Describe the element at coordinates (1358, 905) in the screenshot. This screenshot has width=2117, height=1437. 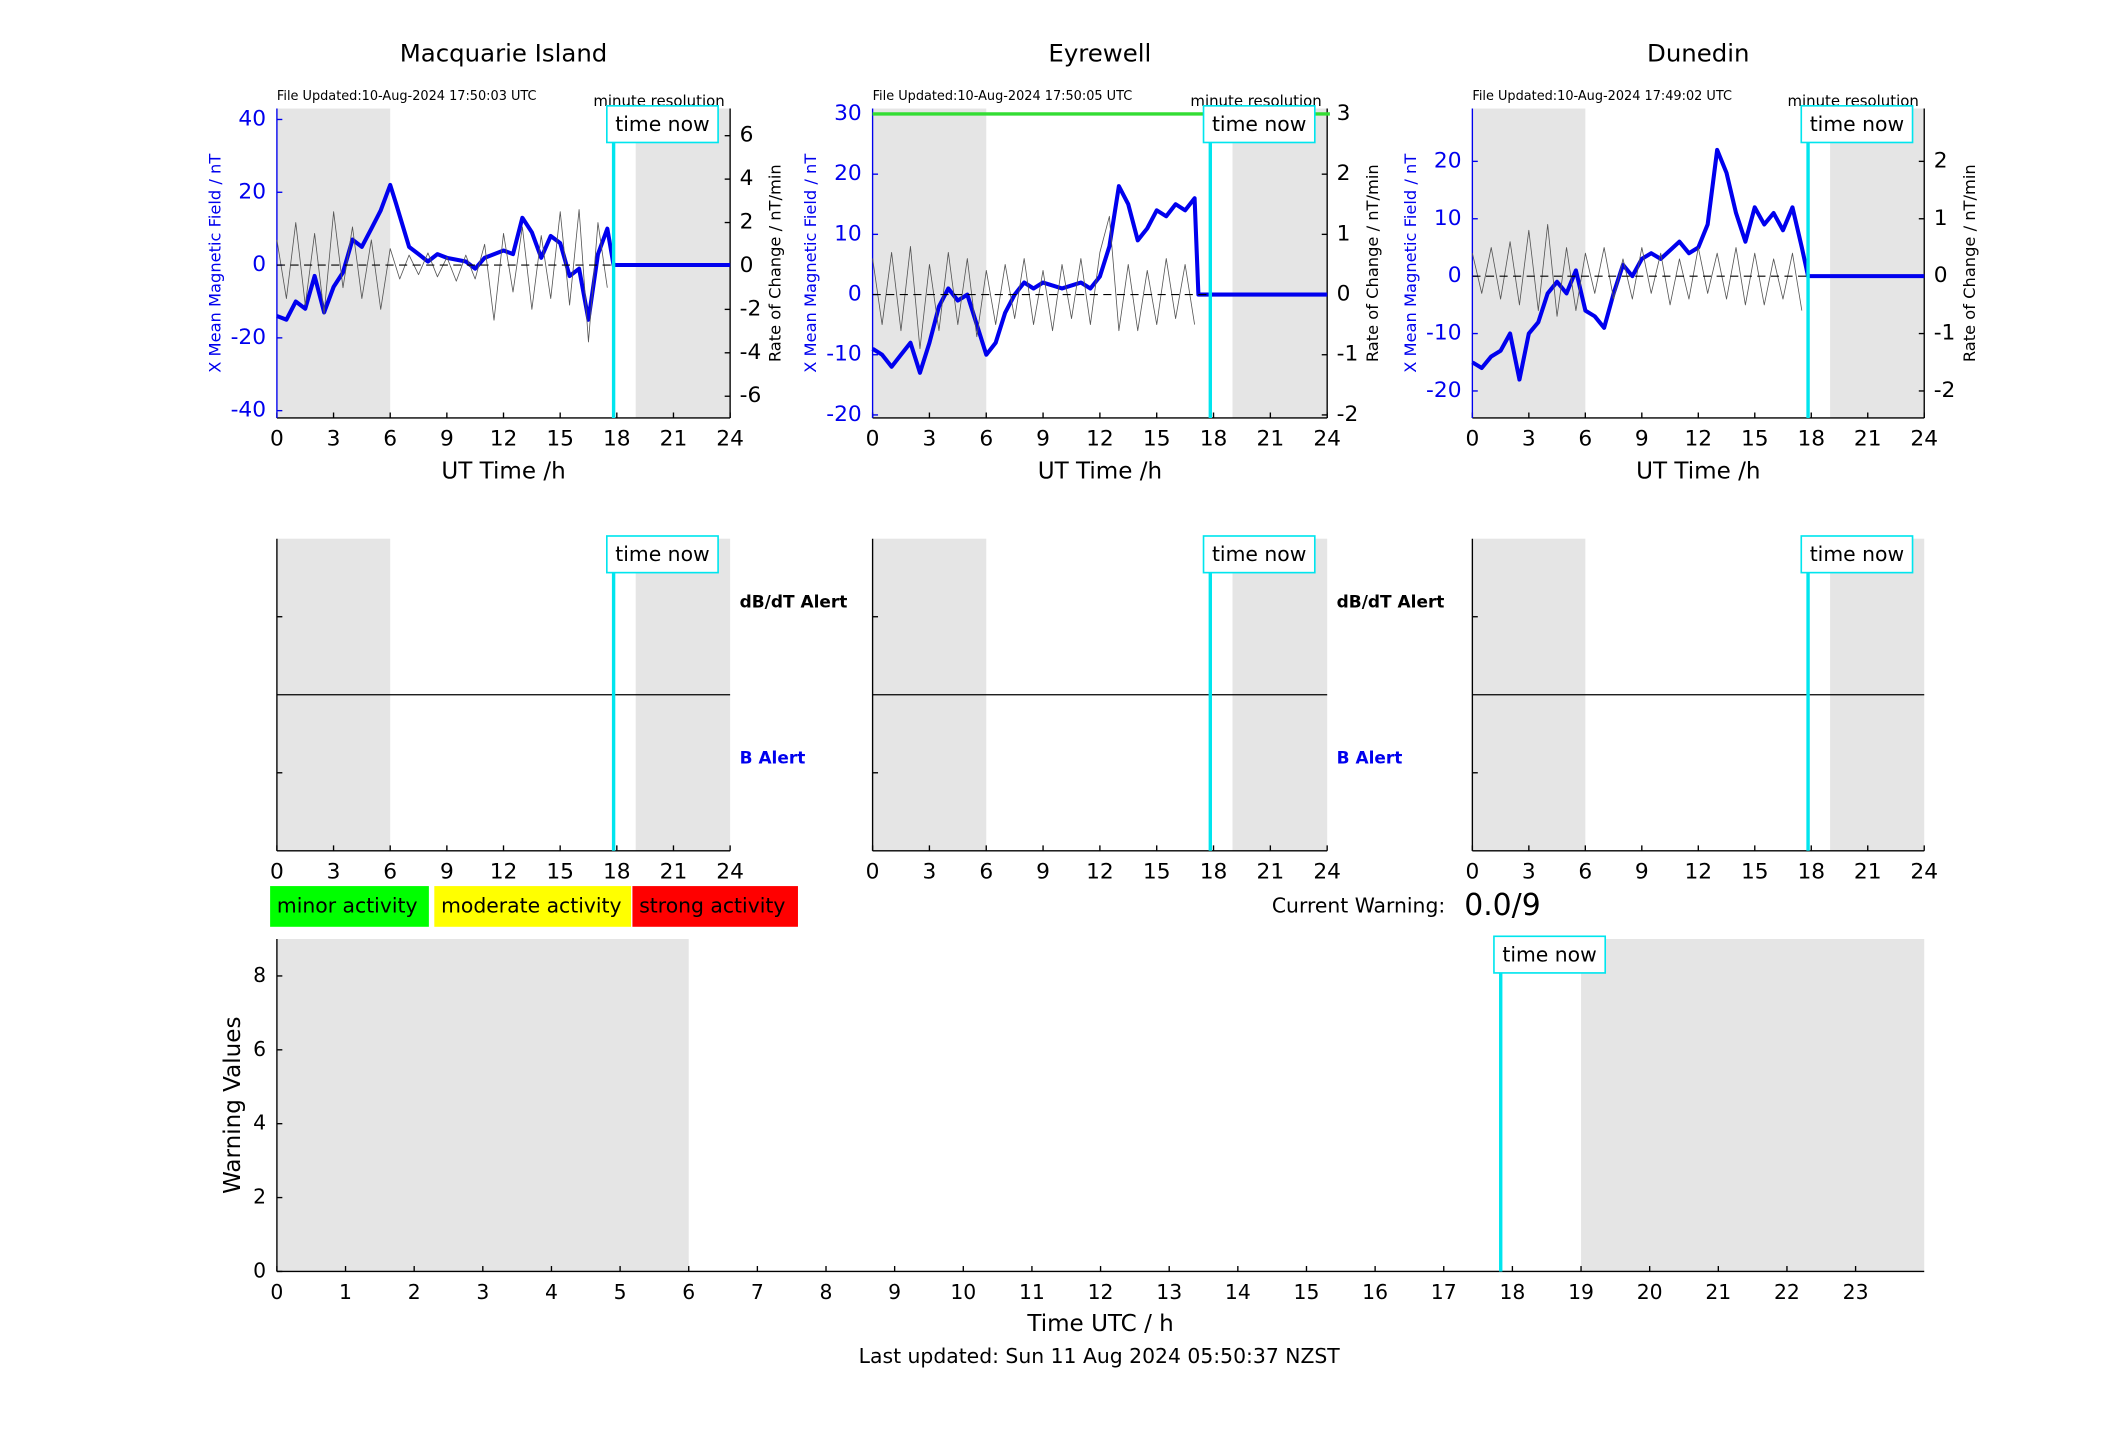
I see `current-warning-label: Current Warning:` at that location.